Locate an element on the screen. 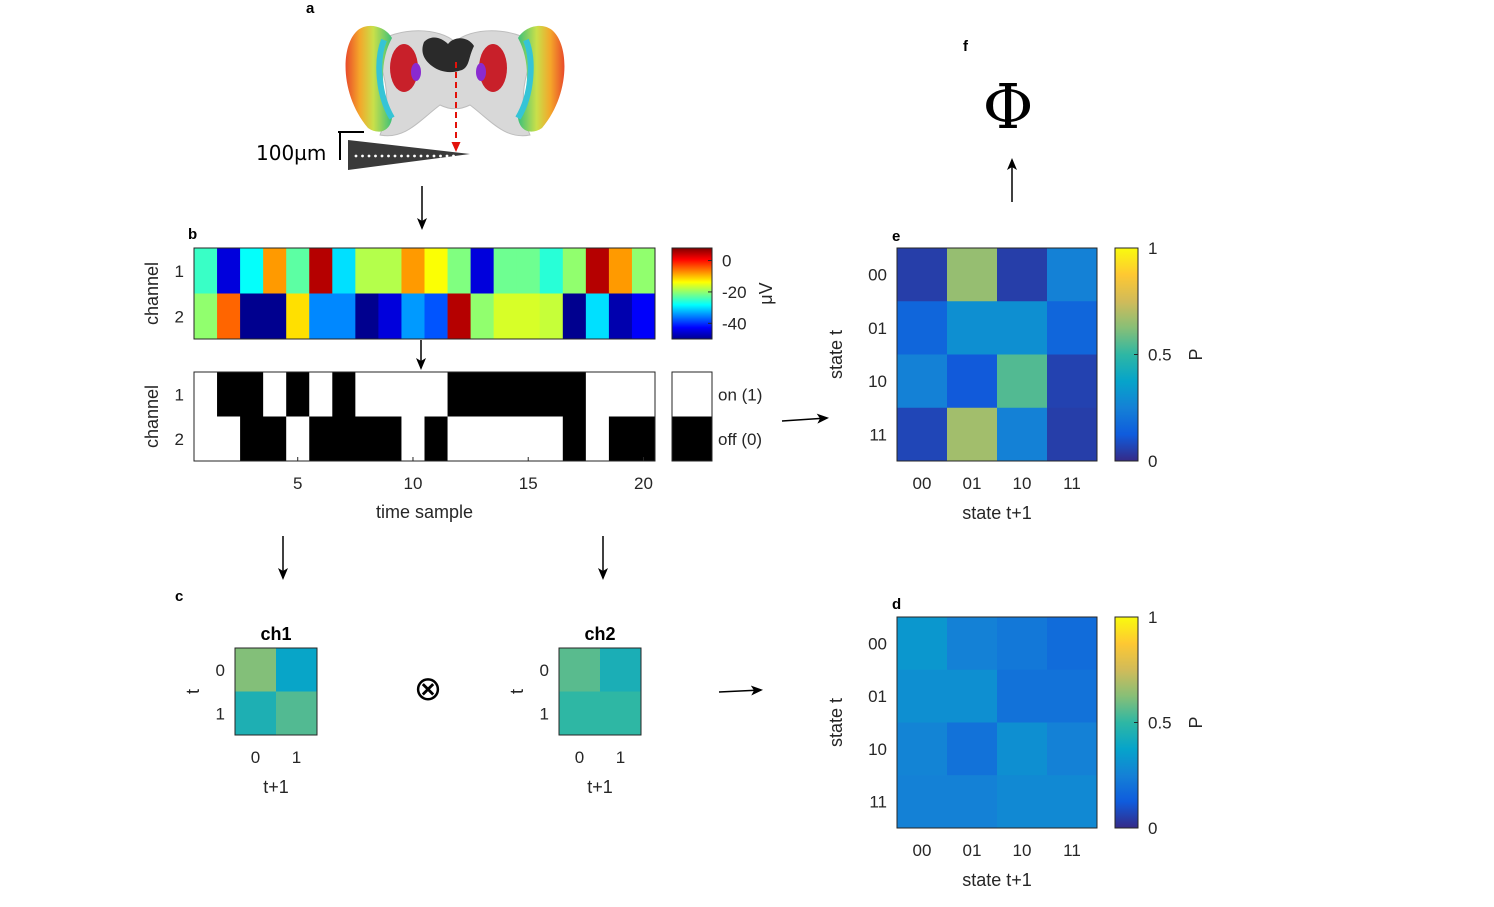 The height and width of the screenshot is (907, 1494). ch2-tpm: 0 1 0 1 t t+1 ch2 is located at coordinates (574, 710).